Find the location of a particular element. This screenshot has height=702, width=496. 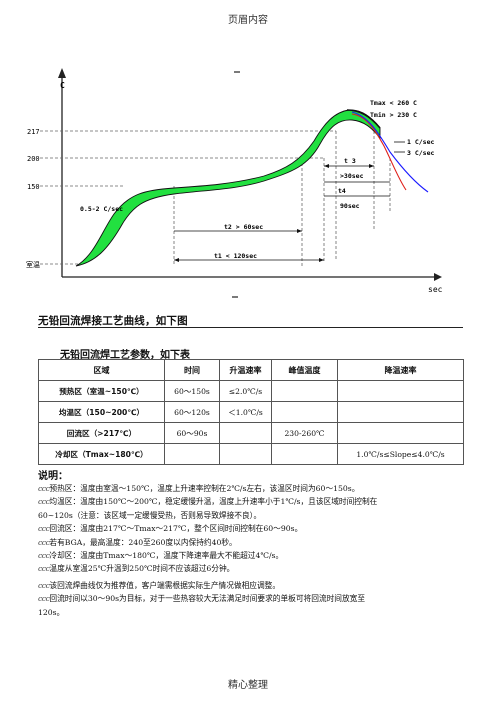

note-item: ccc该回流焊曲线仅为推荐值，客户端需根据实际生产情况做相应调整。 is located at coordinates (159, 585).